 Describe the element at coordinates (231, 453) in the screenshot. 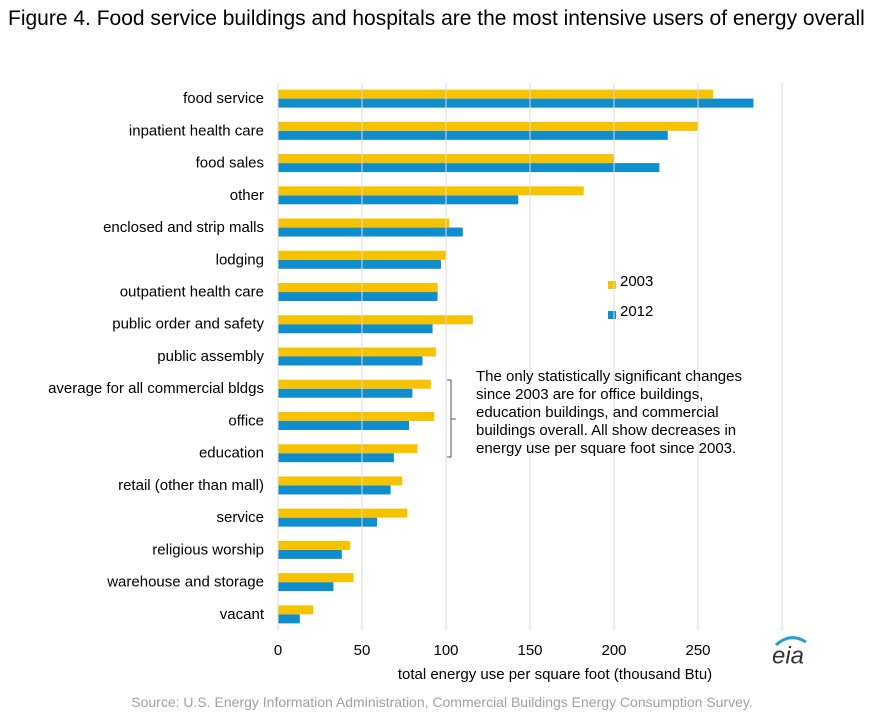

I see `y-tick-label: education` at that location.